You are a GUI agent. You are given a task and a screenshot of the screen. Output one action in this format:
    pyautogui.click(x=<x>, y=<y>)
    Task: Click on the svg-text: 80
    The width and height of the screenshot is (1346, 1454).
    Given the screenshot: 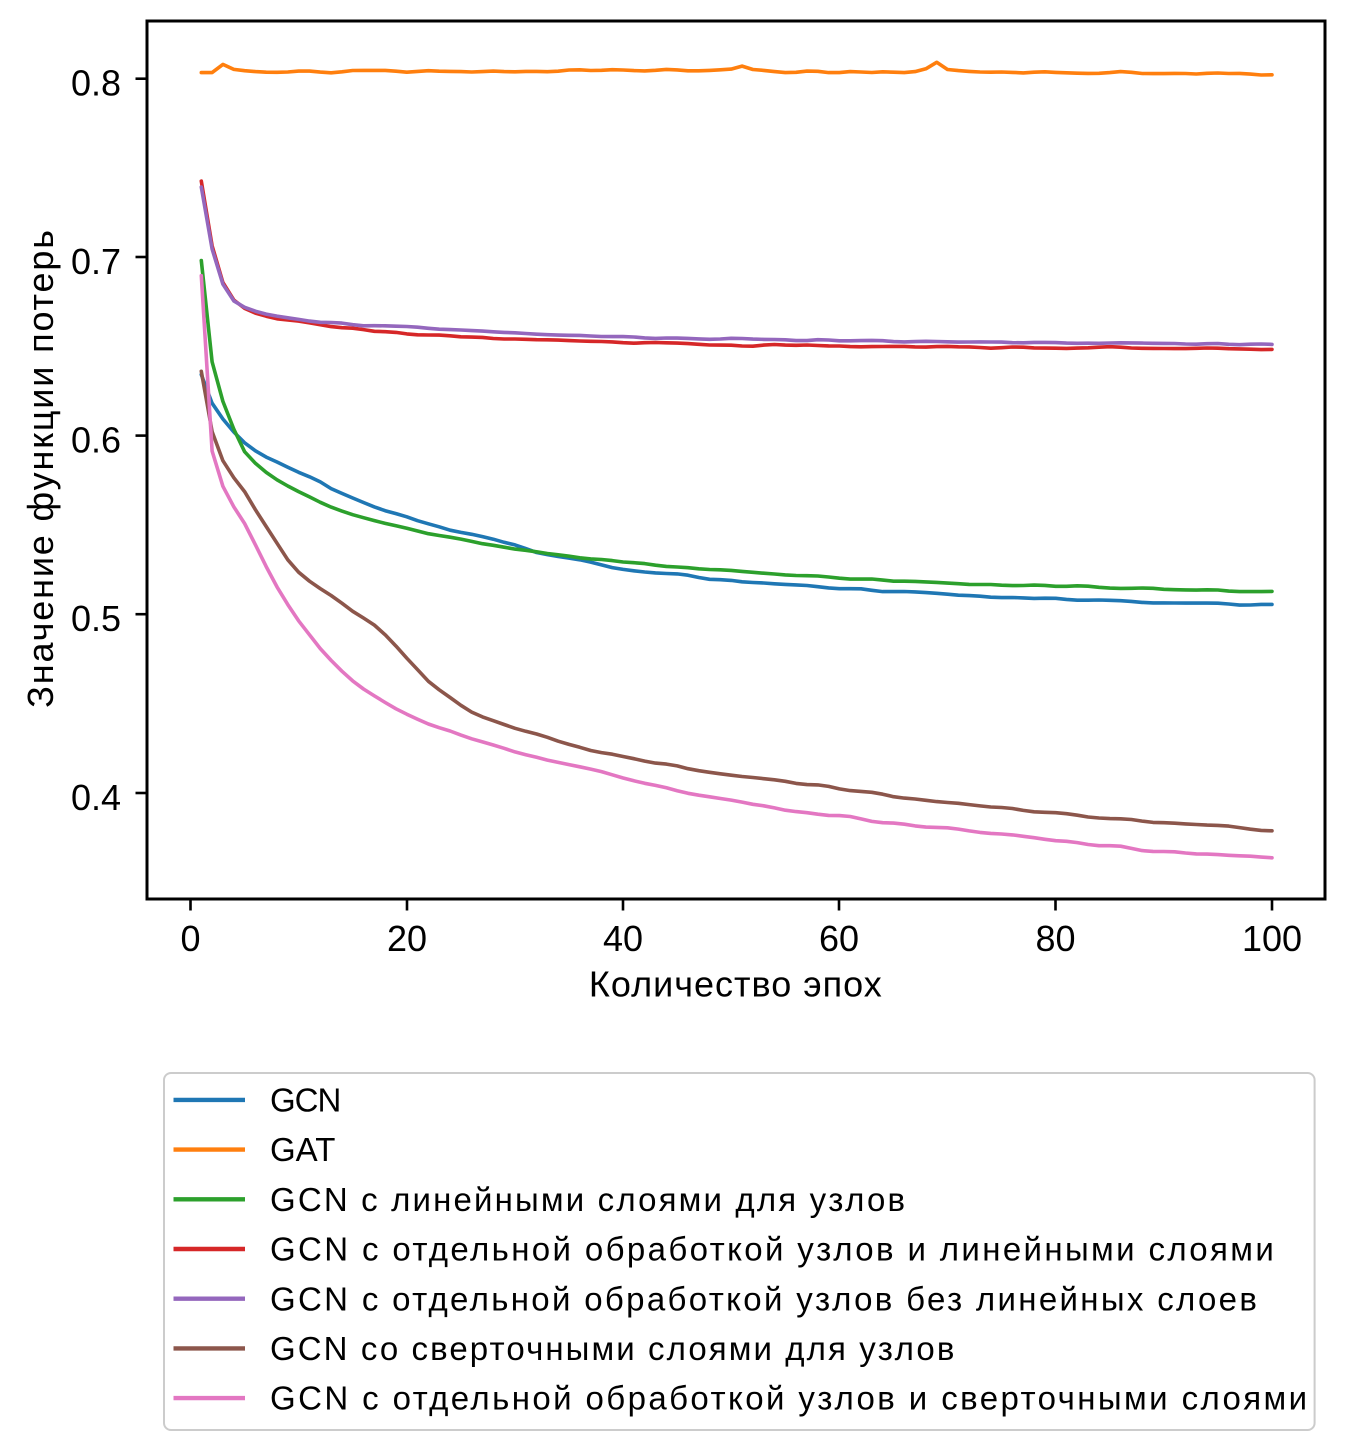 What is the action you would take?
    pyautogui.click(x=1055, y=938)
    